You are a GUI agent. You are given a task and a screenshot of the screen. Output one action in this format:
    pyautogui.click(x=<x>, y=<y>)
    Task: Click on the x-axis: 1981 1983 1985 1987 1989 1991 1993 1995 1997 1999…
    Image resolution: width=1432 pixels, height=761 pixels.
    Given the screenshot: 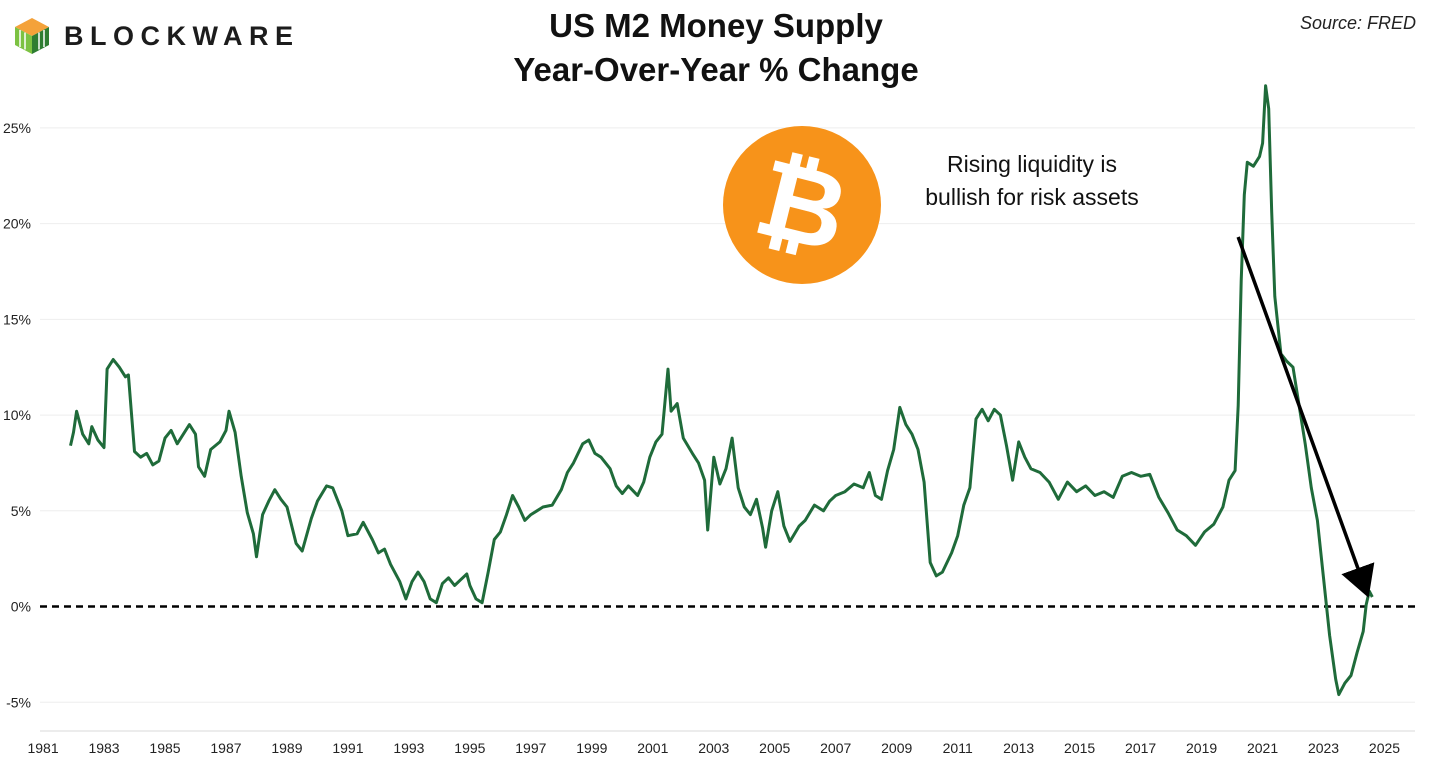 What is the action you would take?
    pyautogui.click(x=721, y=743)
    